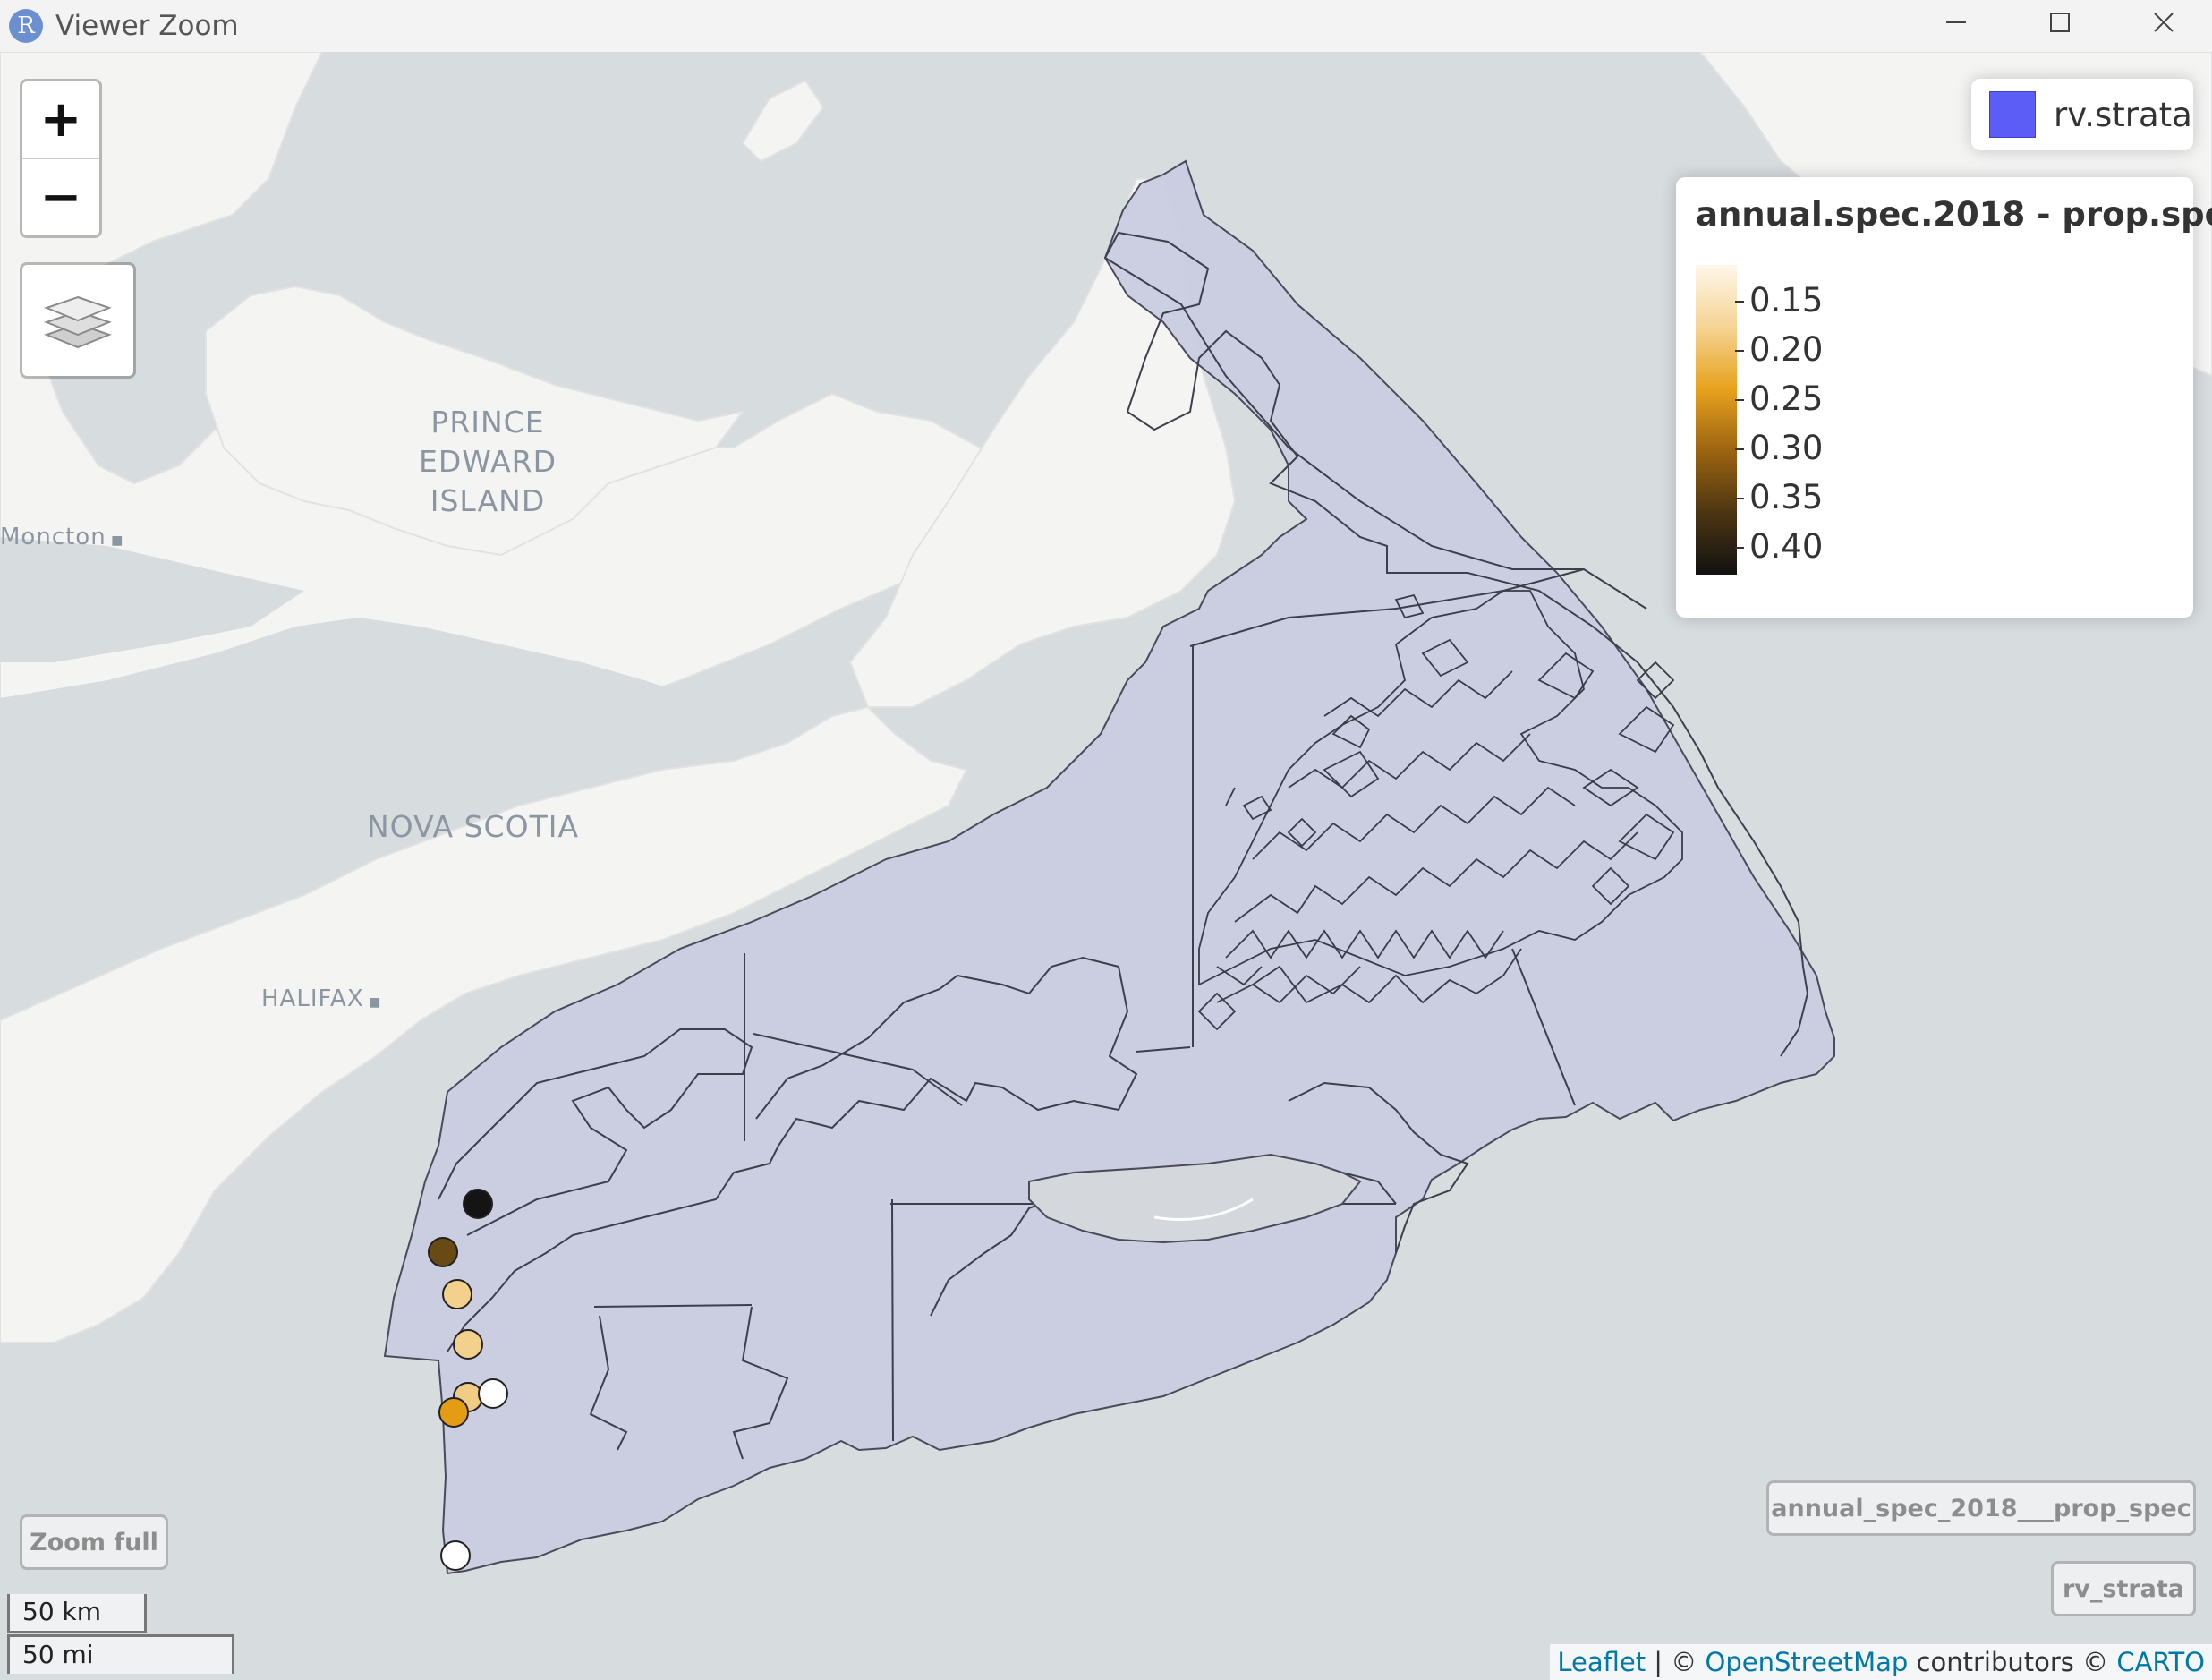 This screenshot has height=1680, width=2212. I want to click on zoom-out-button: −, so click(60, 197).